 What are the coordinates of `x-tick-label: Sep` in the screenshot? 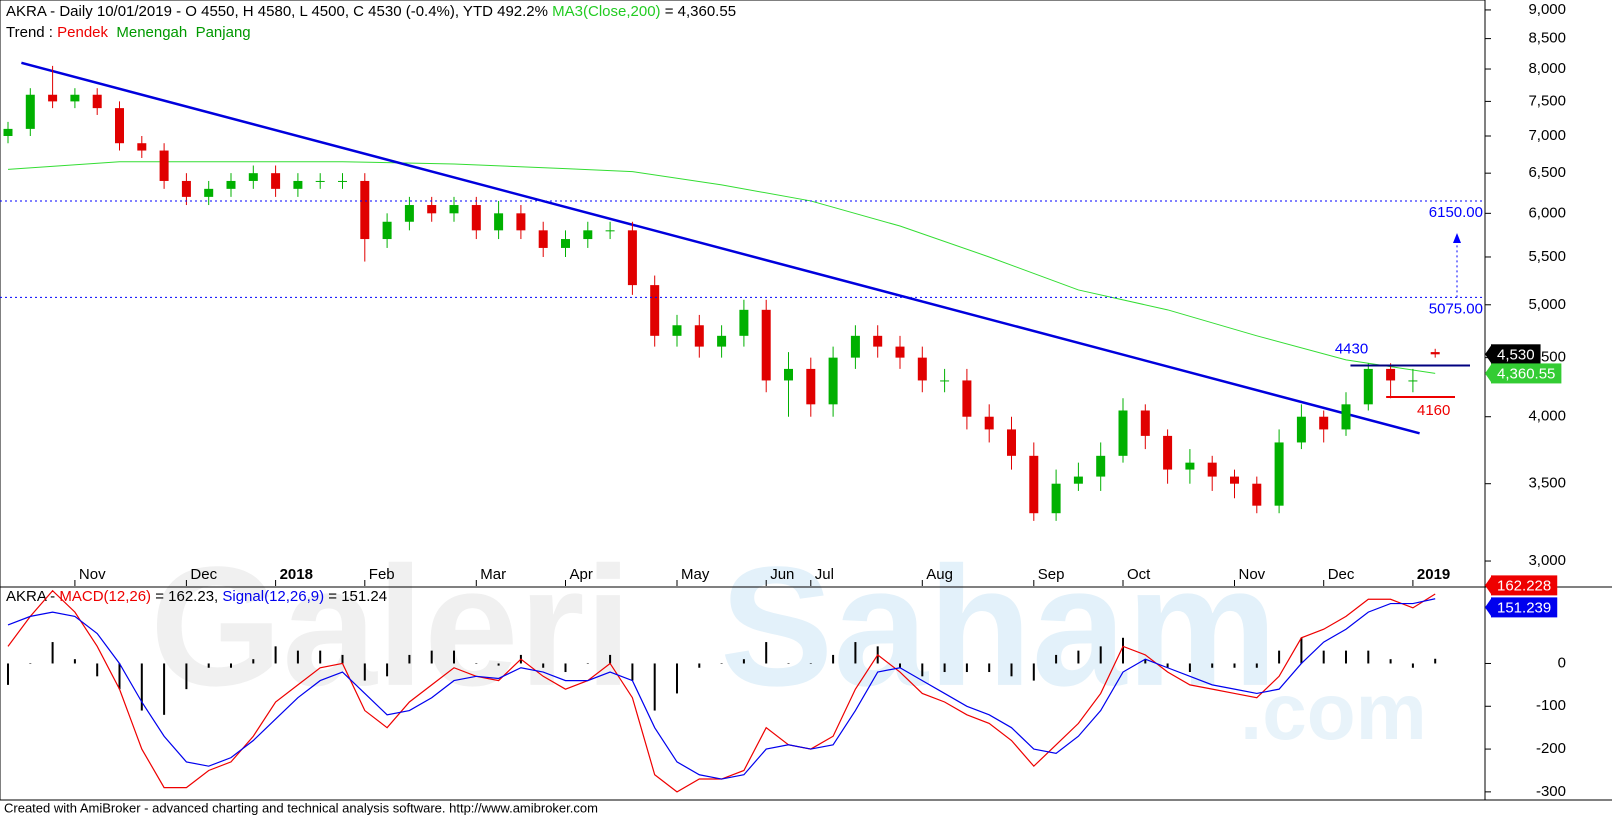 It's located at (1051, 574).